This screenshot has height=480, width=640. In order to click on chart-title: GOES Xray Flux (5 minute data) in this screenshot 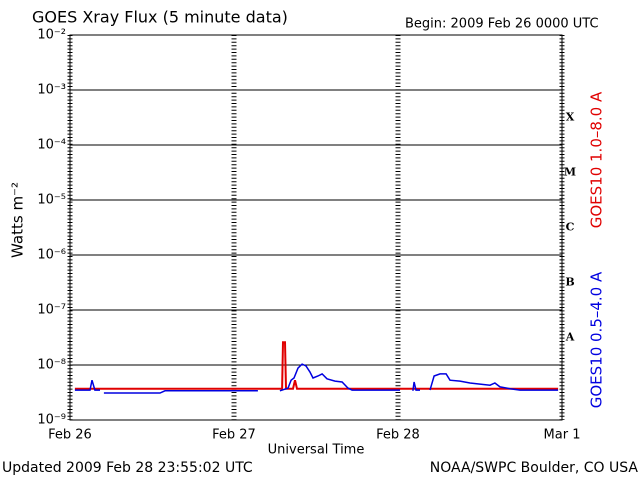, I will do `click(160, 17)`.